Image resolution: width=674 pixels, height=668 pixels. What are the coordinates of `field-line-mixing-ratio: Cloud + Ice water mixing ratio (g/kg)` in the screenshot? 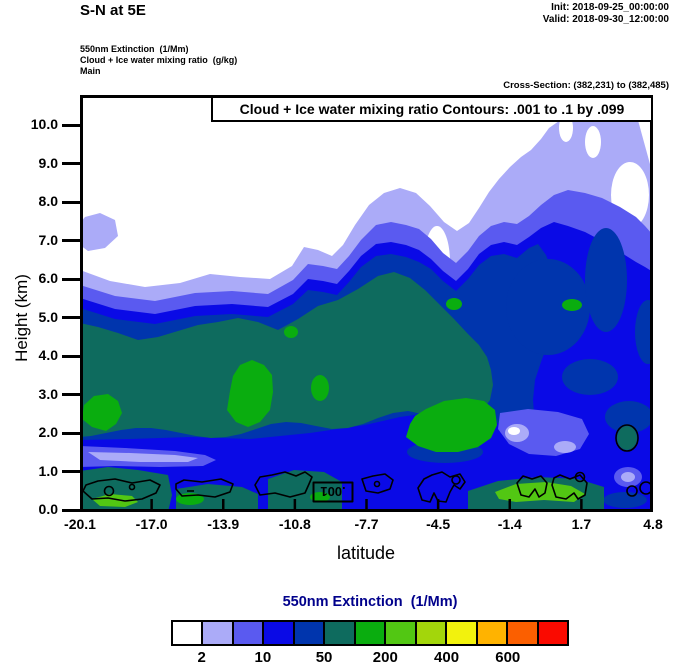 It's located at (159, 60).